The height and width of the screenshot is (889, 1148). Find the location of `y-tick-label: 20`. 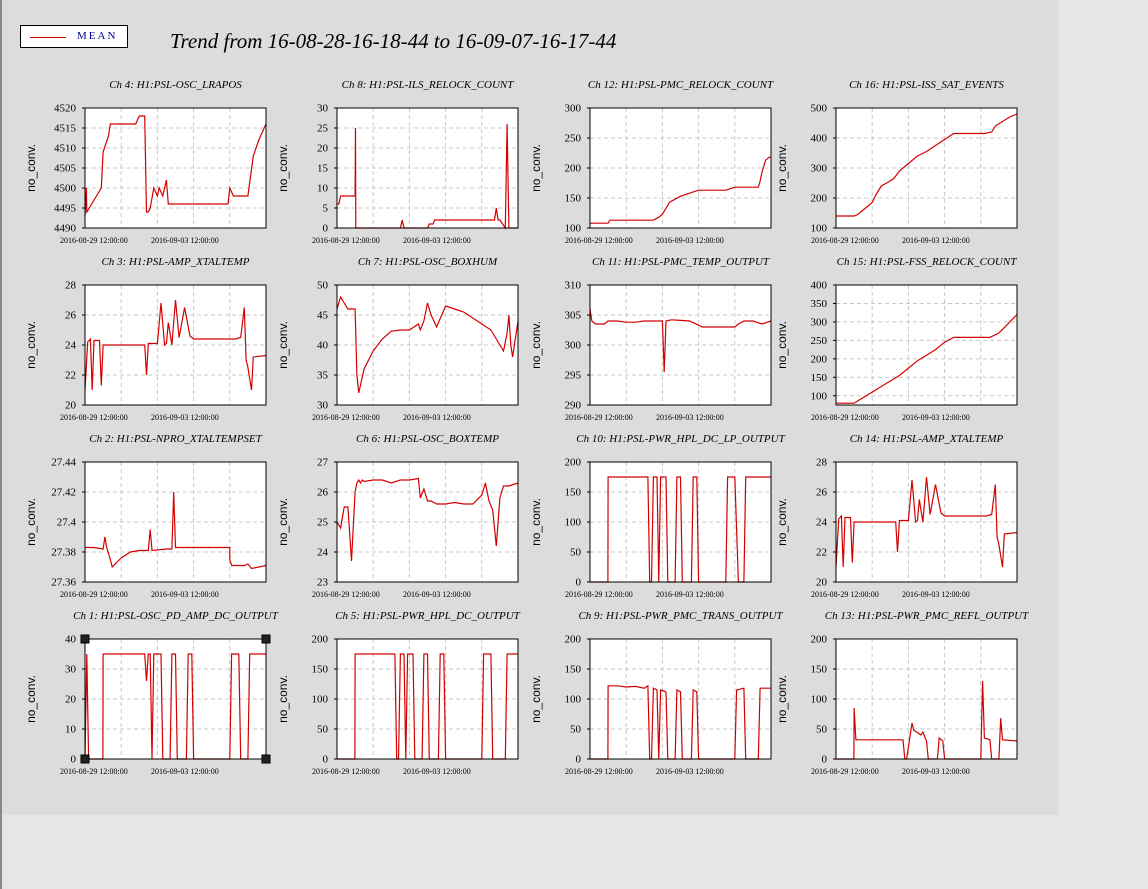

y-tick-label: 20 is located at coordinates (323, 149).